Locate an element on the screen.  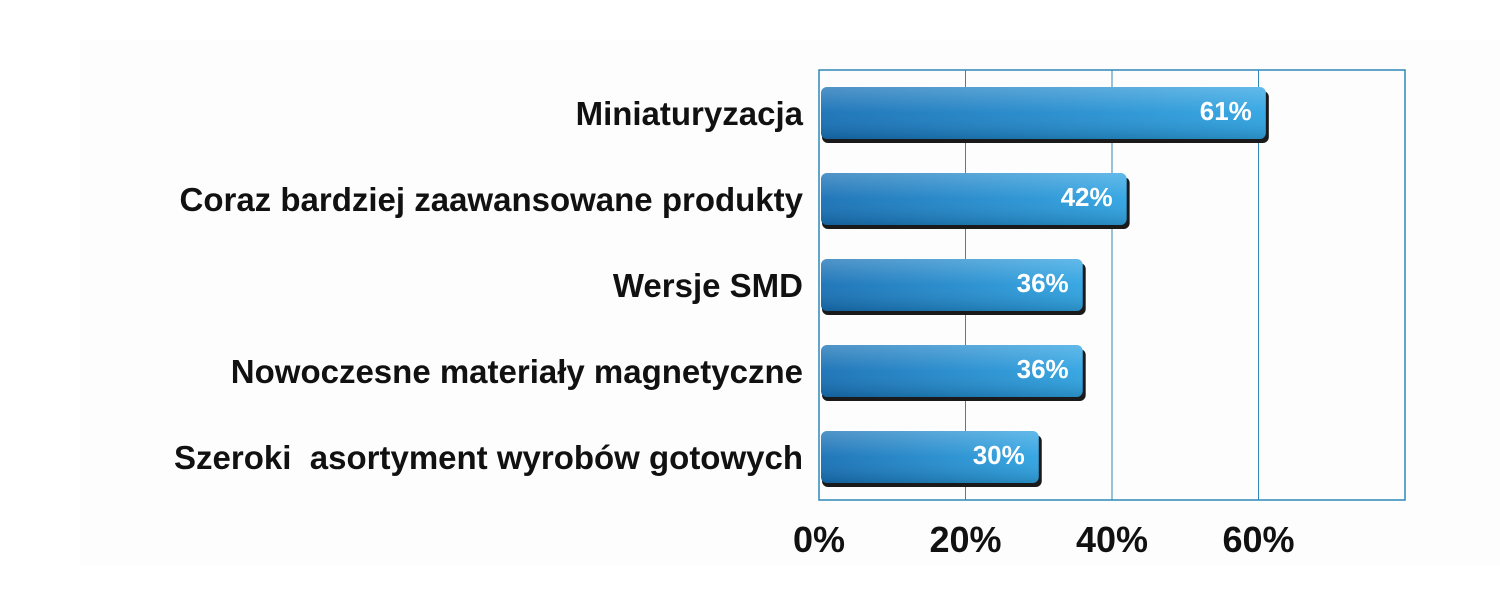
x-tick-label: 0% is located at coordinates (819, 539).